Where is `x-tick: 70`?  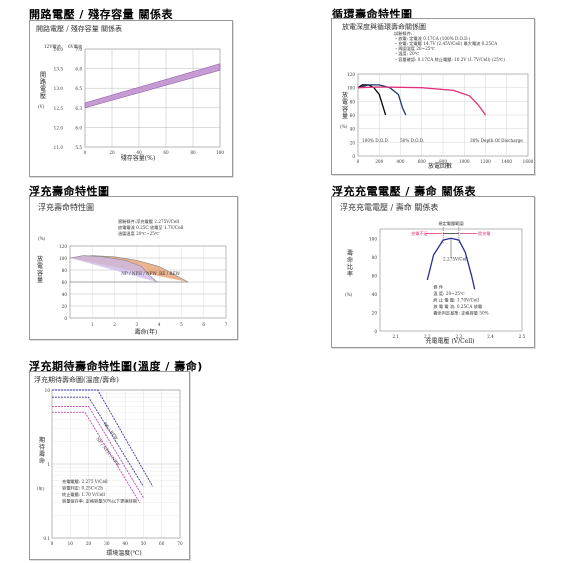
x-tick: 70 is located at coordinates (180, 543).